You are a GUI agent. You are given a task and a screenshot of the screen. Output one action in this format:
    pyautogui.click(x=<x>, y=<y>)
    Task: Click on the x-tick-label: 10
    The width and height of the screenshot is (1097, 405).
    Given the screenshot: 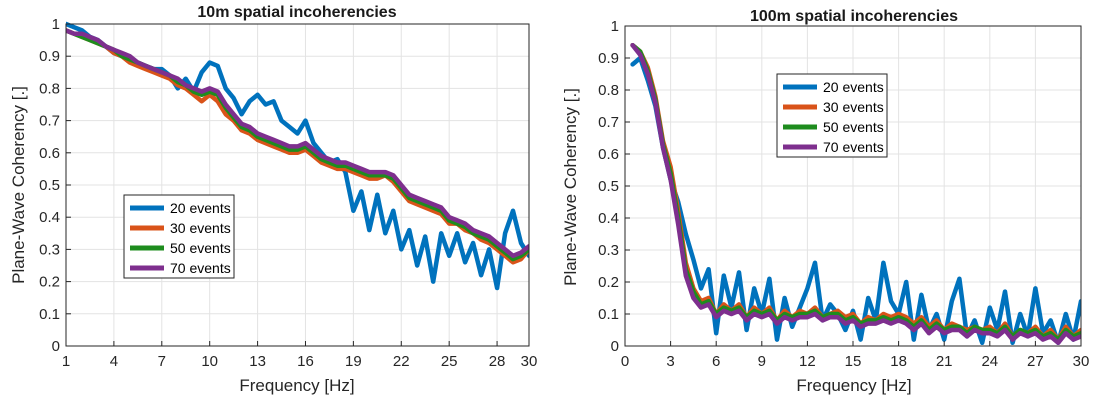 What is the action you would take?
    pyautogui.click(x=209, y=361)
    